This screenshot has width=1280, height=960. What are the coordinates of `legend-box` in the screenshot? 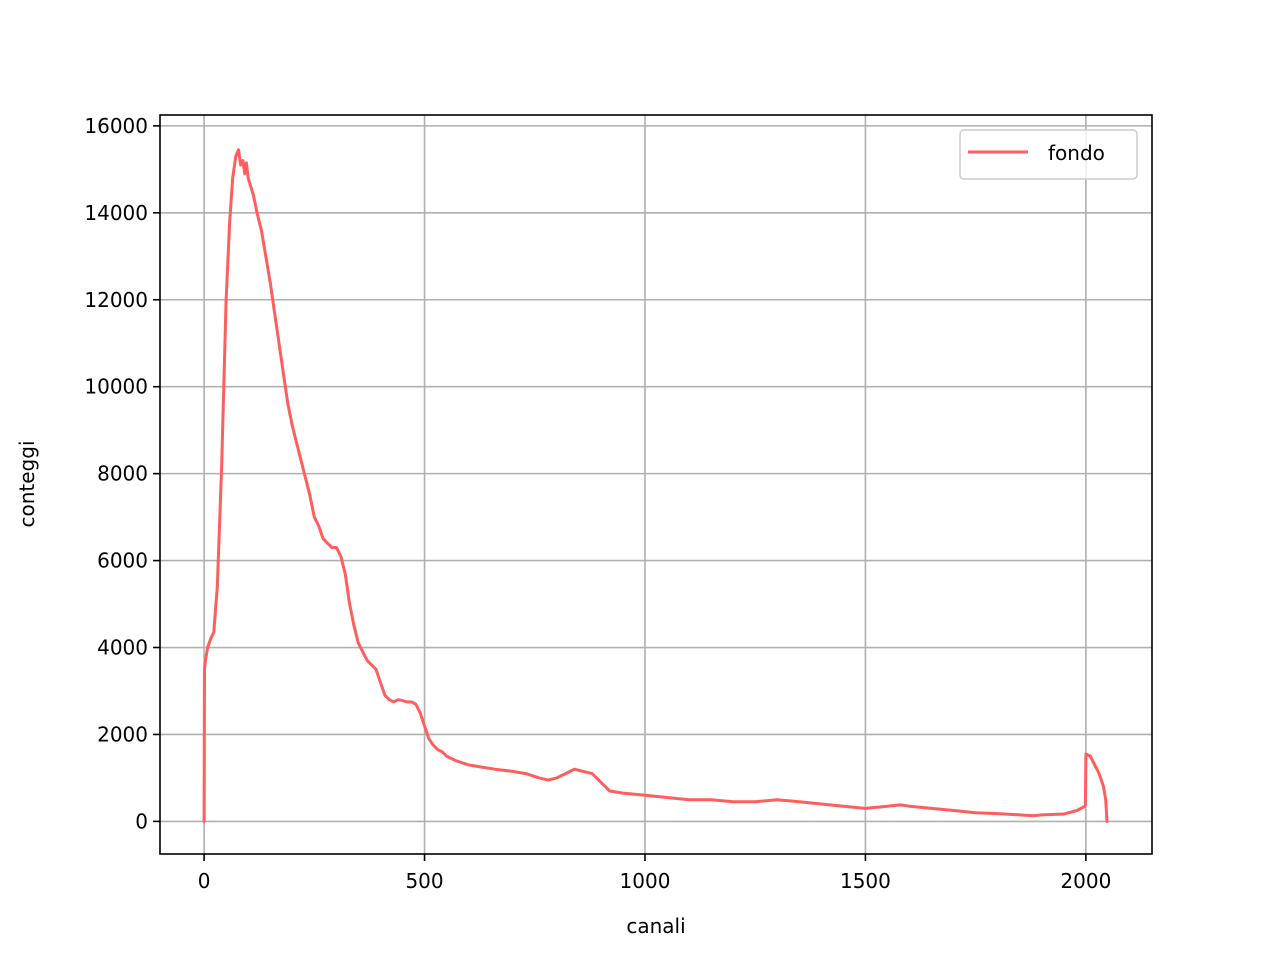 It's located at (1048, 154).